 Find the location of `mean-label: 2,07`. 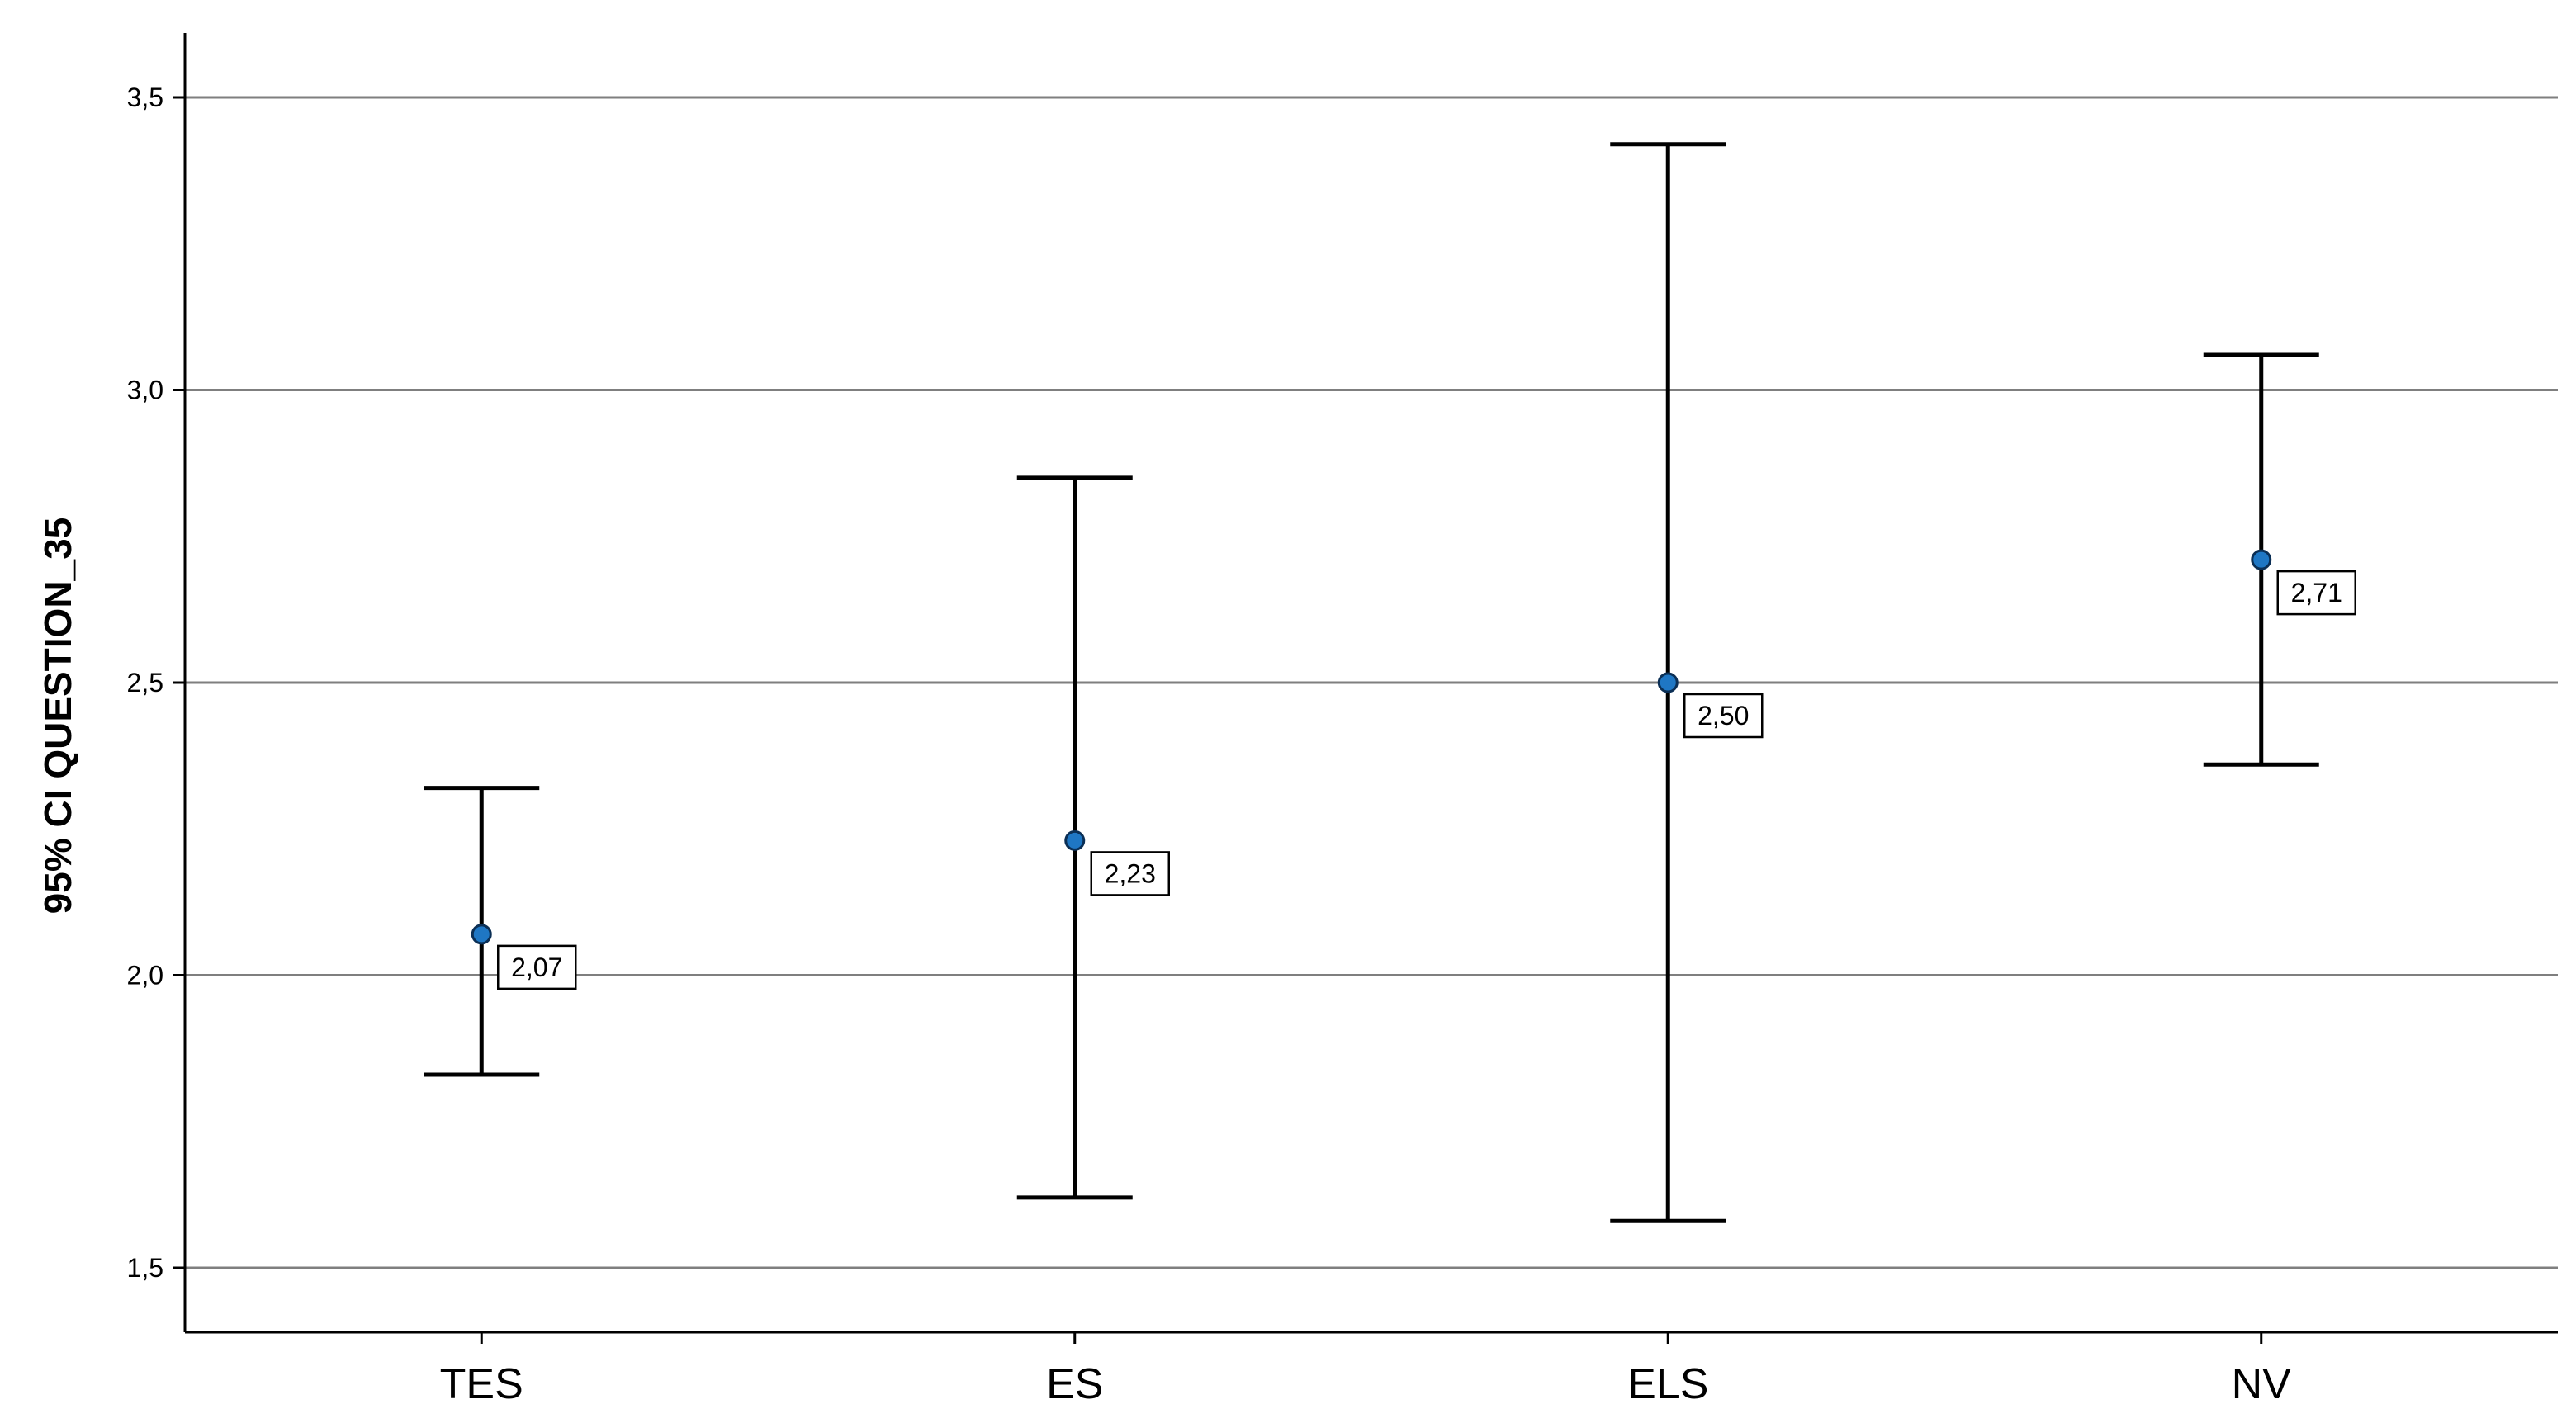

mean-label: 2,07 is located at coordinates (536, 967).